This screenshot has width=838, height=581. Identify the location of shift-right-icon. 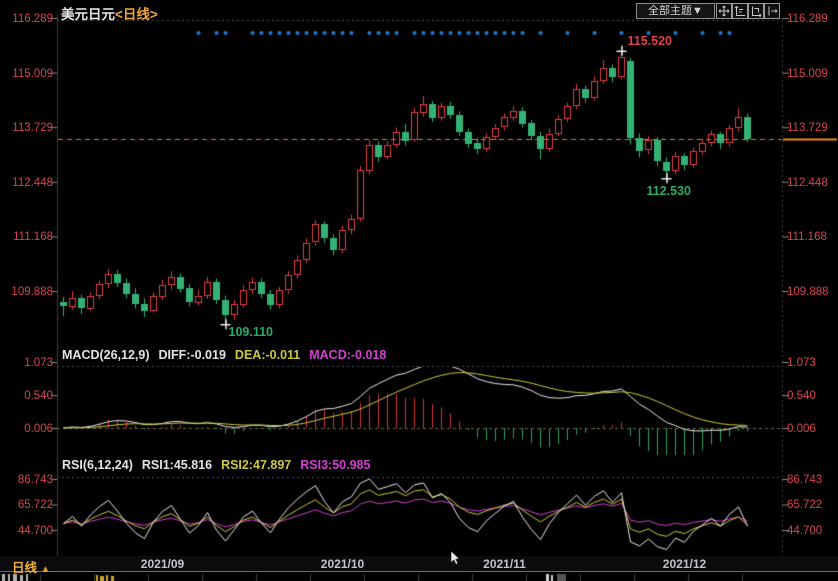
(773, 11).